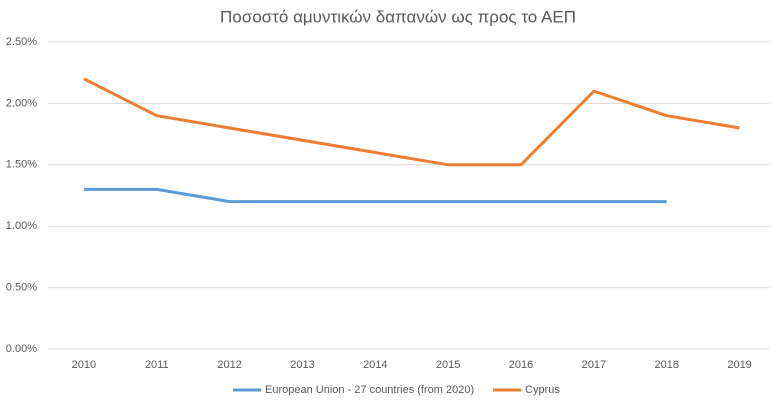 The width and height of the screenshot is (772, 407). Describe the element at coordinates (84, 365) in the screenshot. I see `x-tick-label: 2010` at that location.